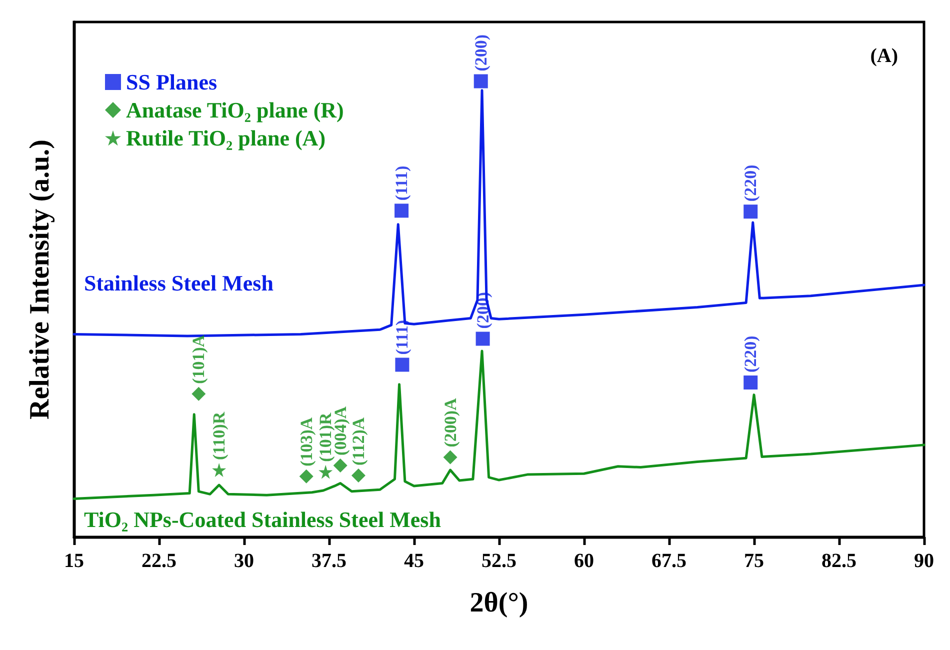 The width and height of the screenshot is (950, 650). What do you see at coordinates (198, 359) in the screenshot?
I see `annotation: (101)A` at bounding box center [198, 359].